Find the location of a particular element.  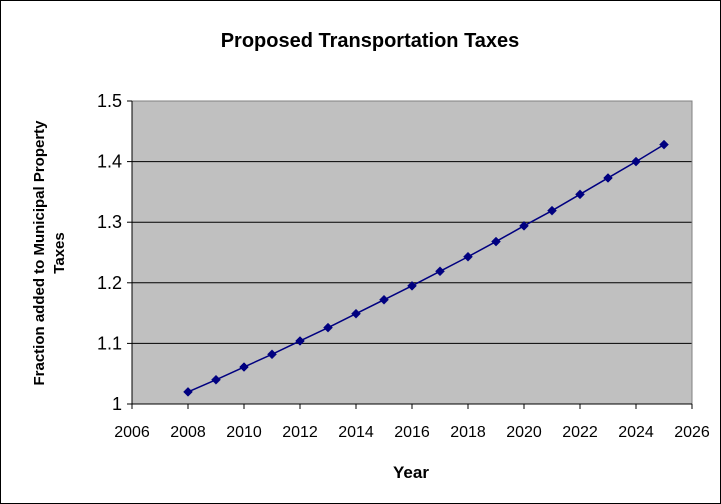

y-tick-label-3: 1.3 is located at coordinates (109, 222).